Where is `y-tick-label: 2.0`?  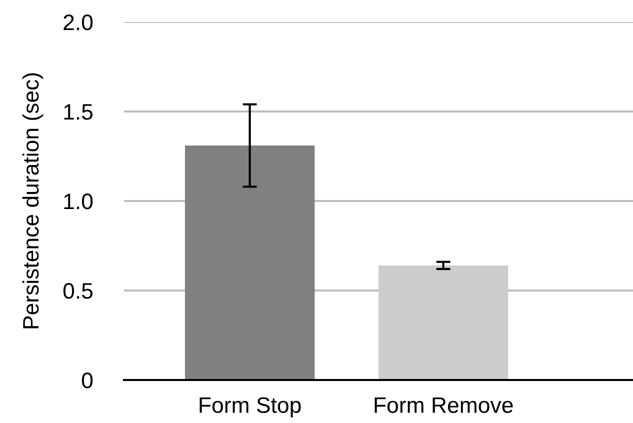
y-tick-label: 2.0 is located at coordinates (78, 22).